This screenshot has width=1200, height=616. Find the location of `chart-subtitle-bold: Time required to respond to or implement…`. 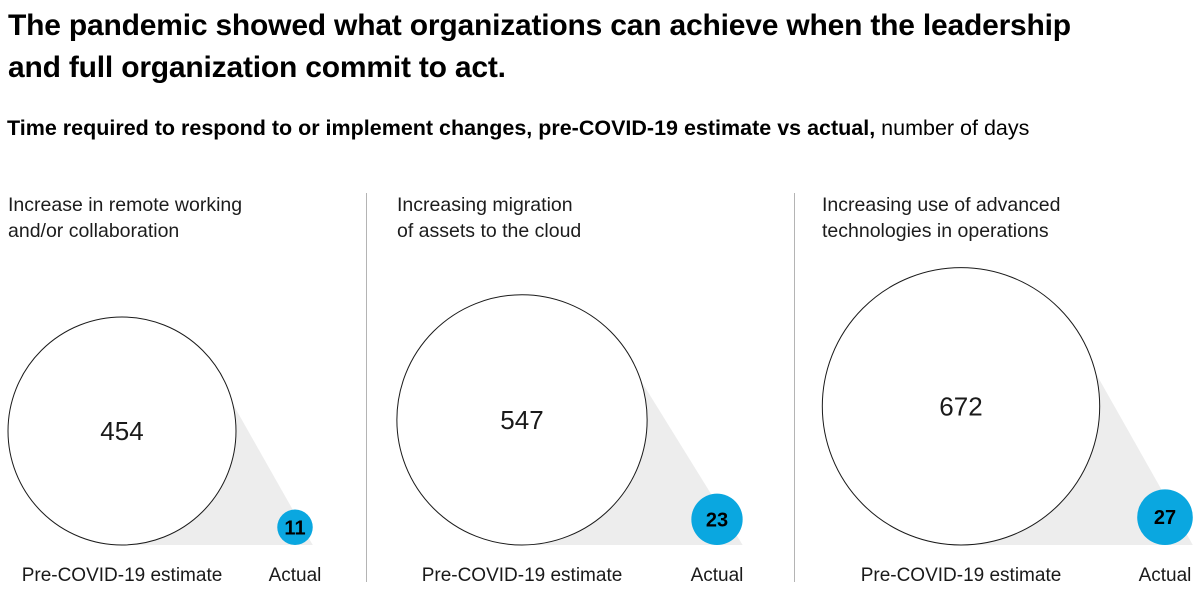

chart-subtitle-bold: Time required to respond to or implement… is located at coordinates (441, 128).